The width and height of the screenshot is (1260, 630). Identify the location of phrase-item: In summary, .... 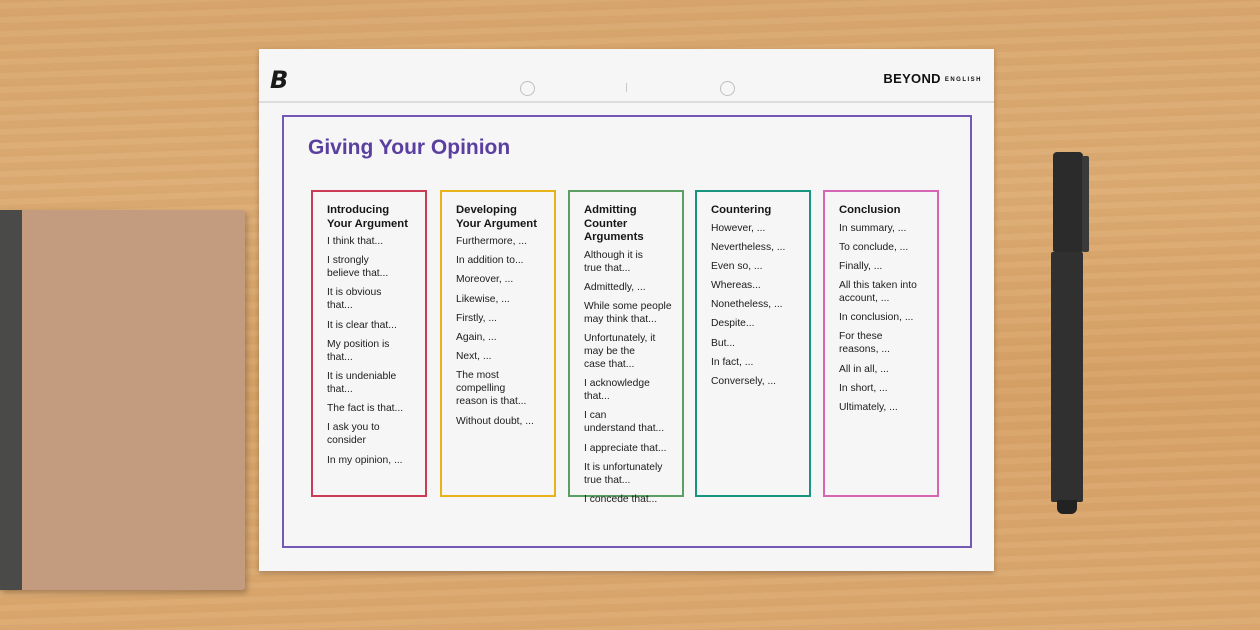
(873, 228).